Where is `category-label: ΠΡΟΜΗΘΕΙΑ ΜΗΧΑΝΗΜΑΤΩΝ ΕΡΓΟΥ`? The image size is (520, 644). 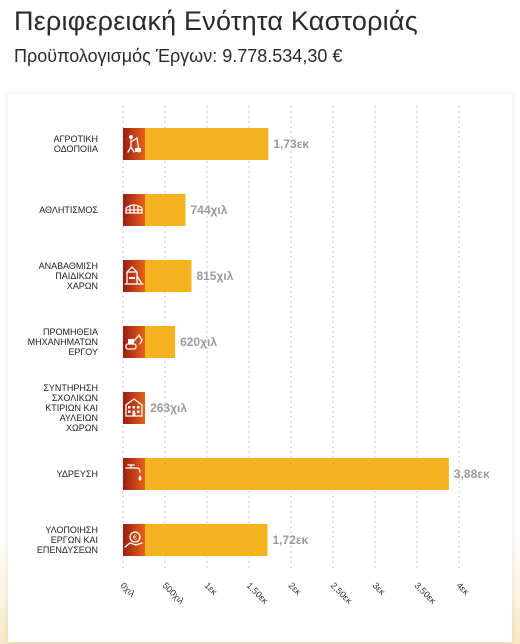 category-label: ΠΡΟΜΗΘΕΙΑ ΜΗΧΑΝΗΜΑΤΩΝ ΕΡΓΟΥ is located at coordinates (63, 342).